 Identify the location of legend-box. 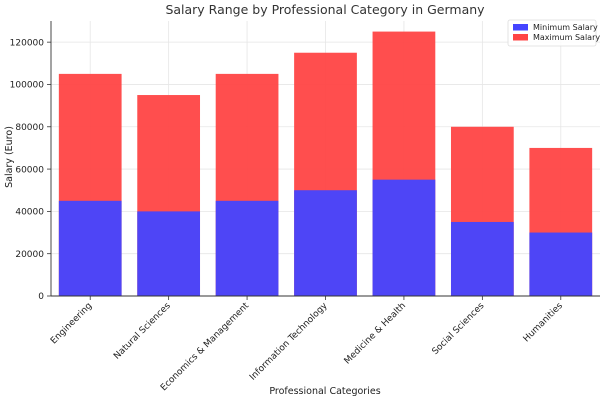
(552, 33).